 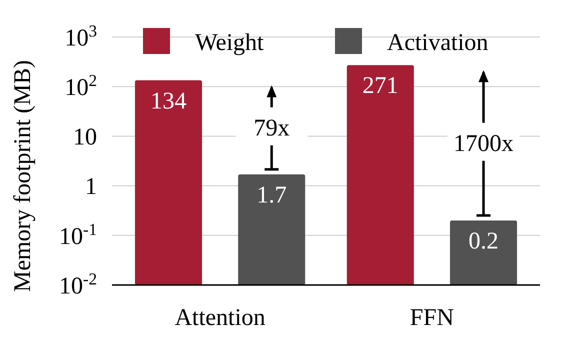 I want to click on y-axis-title: Memory footprint (MB), so click(x=23, y=176).